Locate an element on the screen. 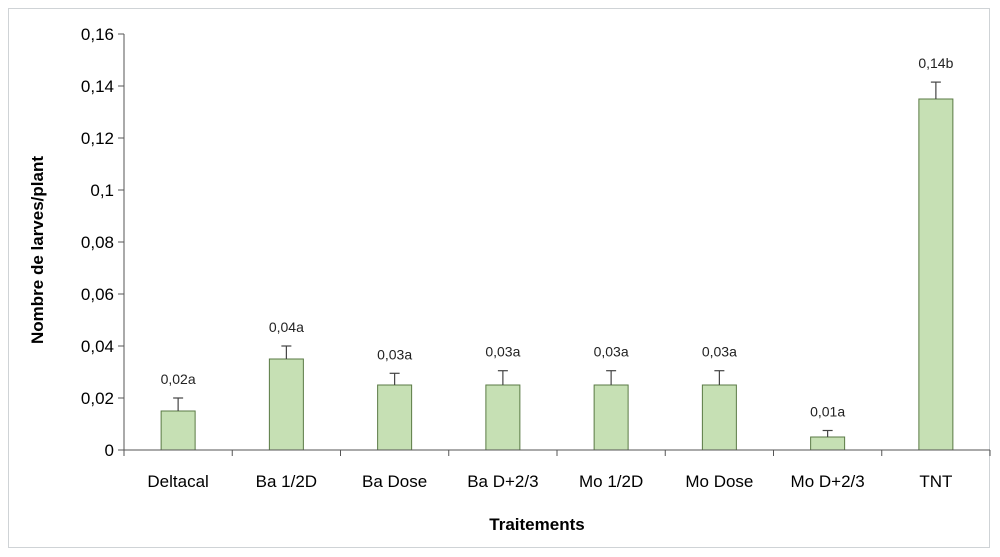 This screenshot has width=1000, height=557. y-tick-label: 0,12 is located at coordinates (97, 138).